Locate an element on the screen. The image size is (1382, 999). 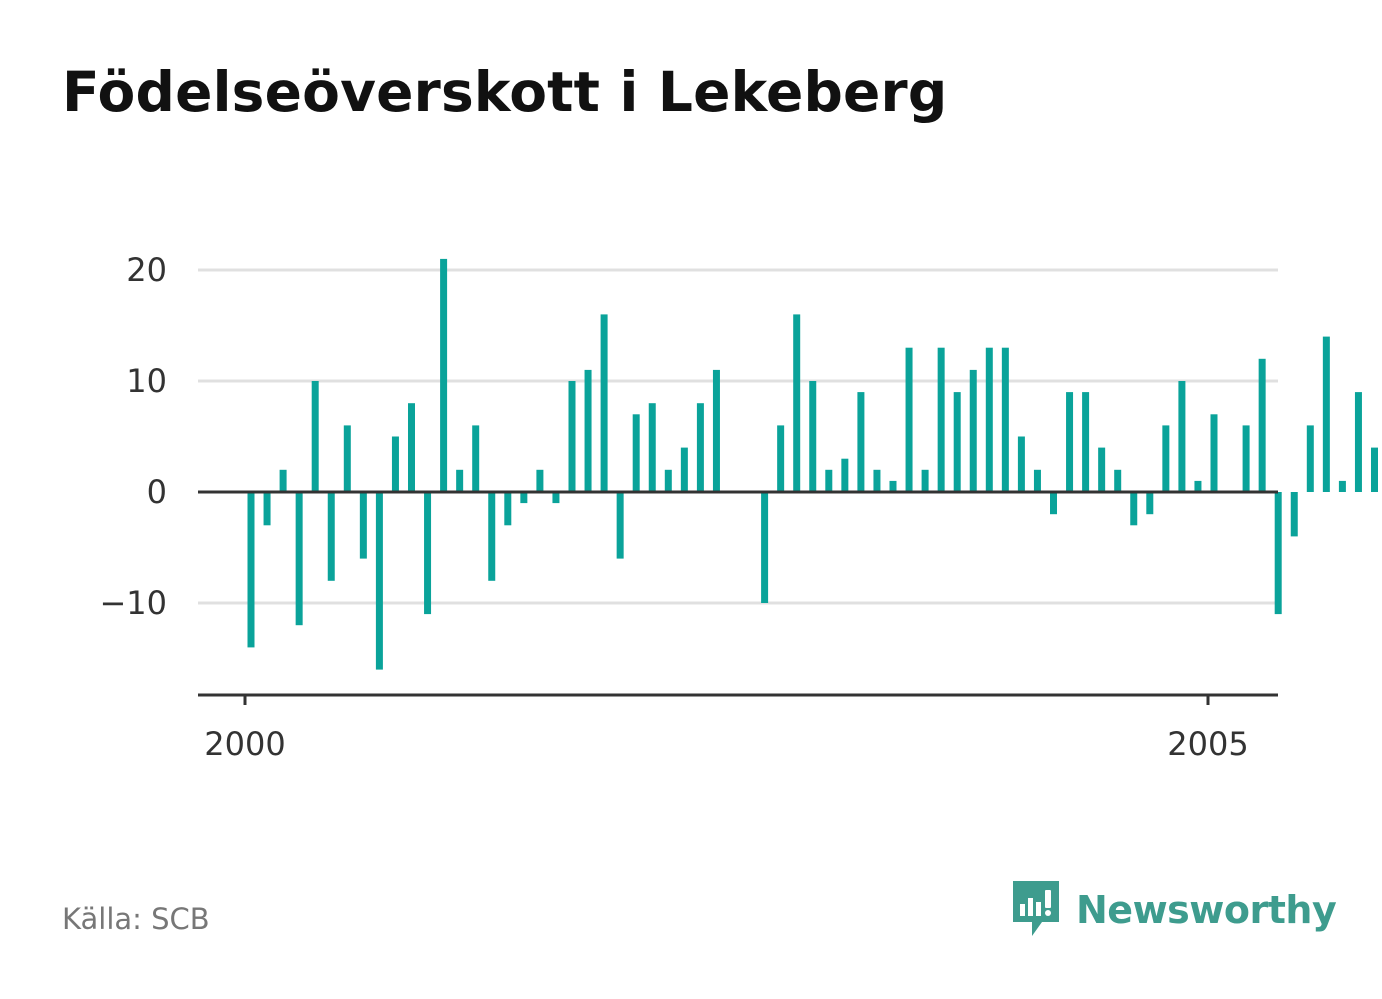
brand-name: Newsworthy is located at coordinates (1206, 910).